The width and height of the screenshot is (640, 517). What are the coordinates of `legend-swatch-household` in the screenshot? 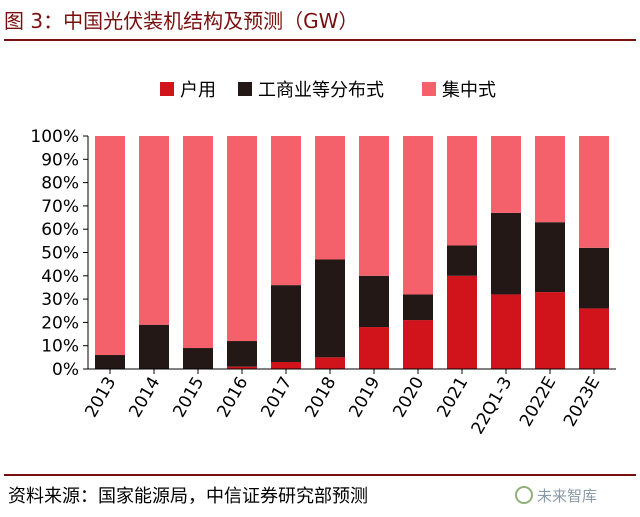 It's located at (167, 89).